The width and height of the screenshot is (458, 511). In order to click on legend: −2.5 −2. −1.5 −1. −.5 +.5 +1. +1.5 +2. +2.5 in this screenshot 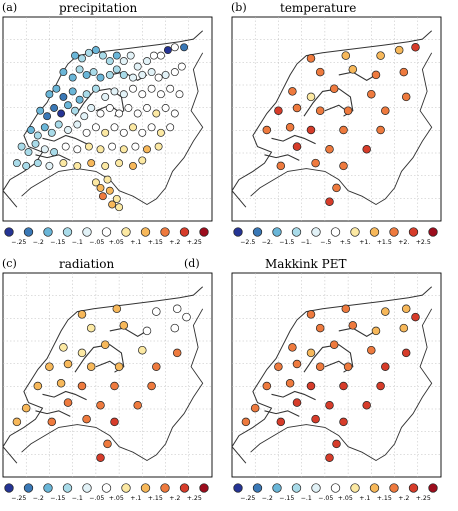, I will do `click(335, 236)`.